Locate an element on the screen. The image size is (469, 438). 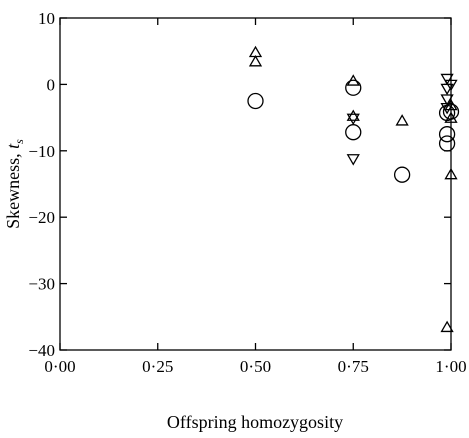
y-tick-label: 0 is located at coordinates (51, 84).